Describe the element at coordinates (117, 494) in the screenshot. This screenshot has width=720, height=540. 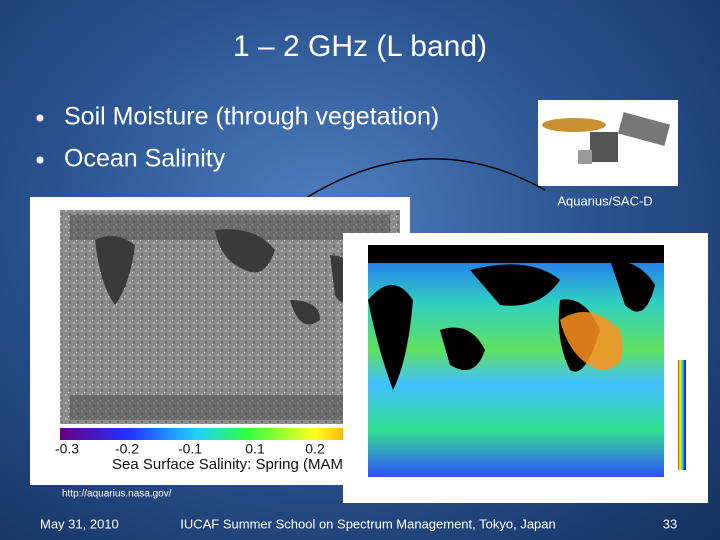
I see `source-url: http://aquarius.nasa.gov/` at that location.